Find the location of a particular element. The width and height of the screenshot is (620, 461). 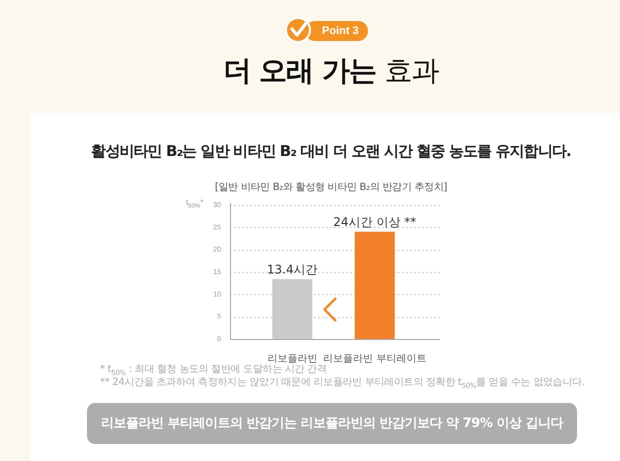

text: ** 24시간을 초과하여 측정하지는 않았기 때문에 리보플라빈 부티레이트의 정확한 t$_{50%}$를 얻을 수는 없었습니다. is located at coordinates (342, 383).